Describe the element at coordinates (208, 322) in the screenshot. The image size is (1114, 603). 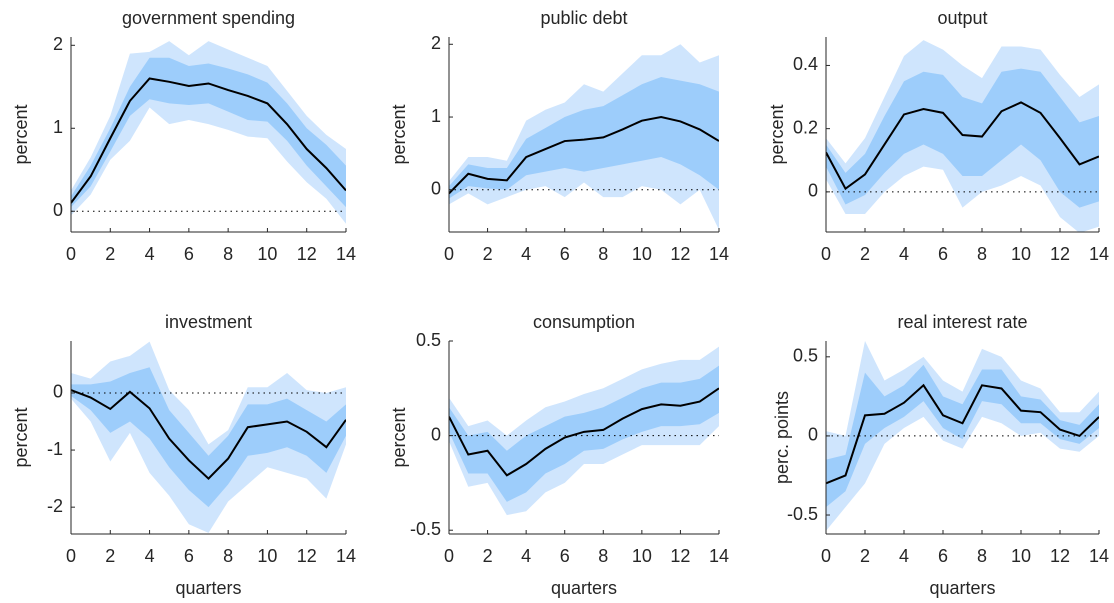
I see `panel-title: investment` at that location.